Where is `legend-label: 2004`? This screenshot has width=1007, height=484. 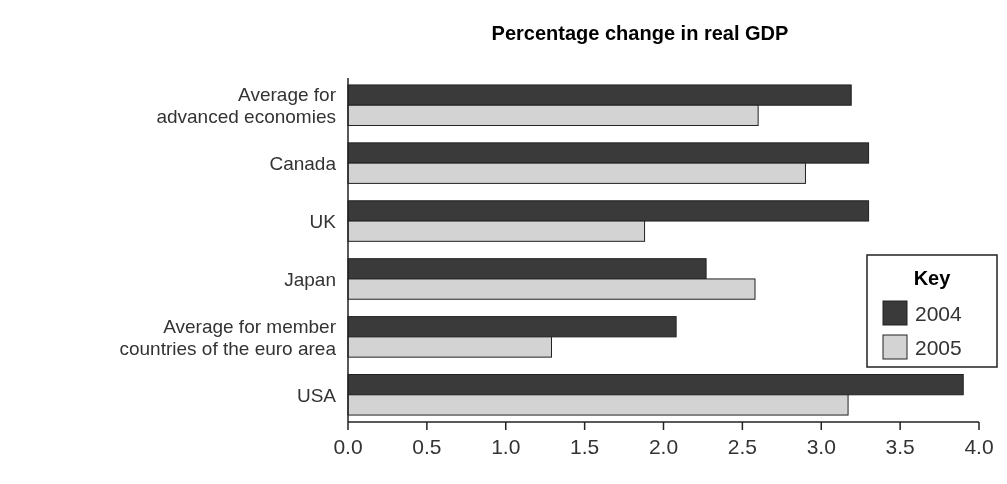 legend-label: 2004 is located at coordinates (939, 313).